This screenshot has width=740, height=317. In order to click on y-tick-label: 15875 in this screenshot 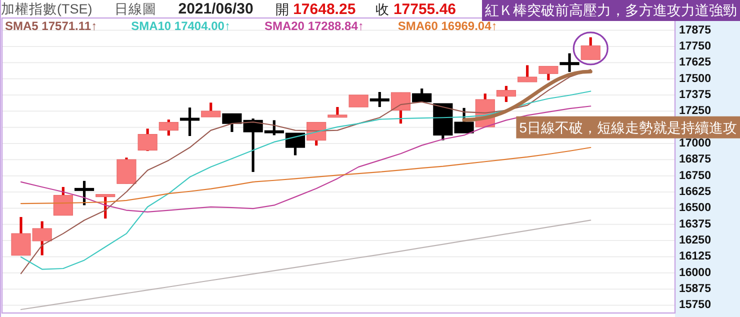, I will do `click(695, 289)`.